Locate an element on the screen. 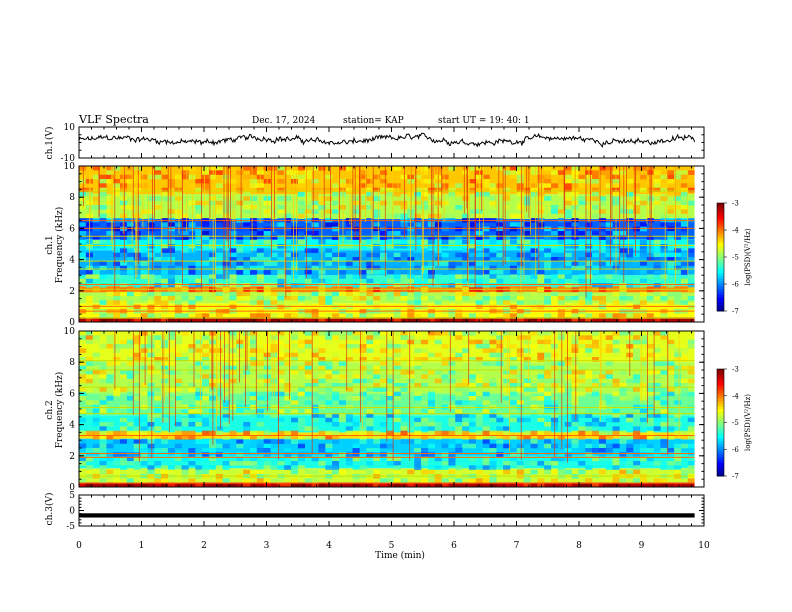  ch1-colorbar-label: log(PSD)(V²/Hz) is located at coordinates (748, 256).